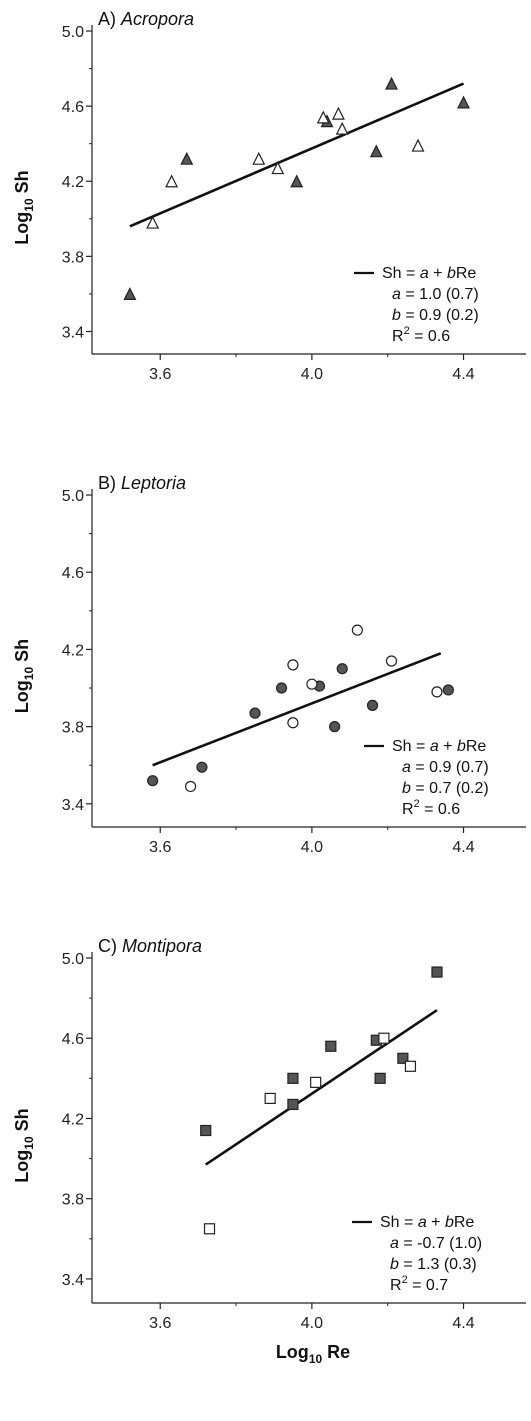  I want to click on legend-b-value: b = 1.3 (0.3), so click(433, 1264).